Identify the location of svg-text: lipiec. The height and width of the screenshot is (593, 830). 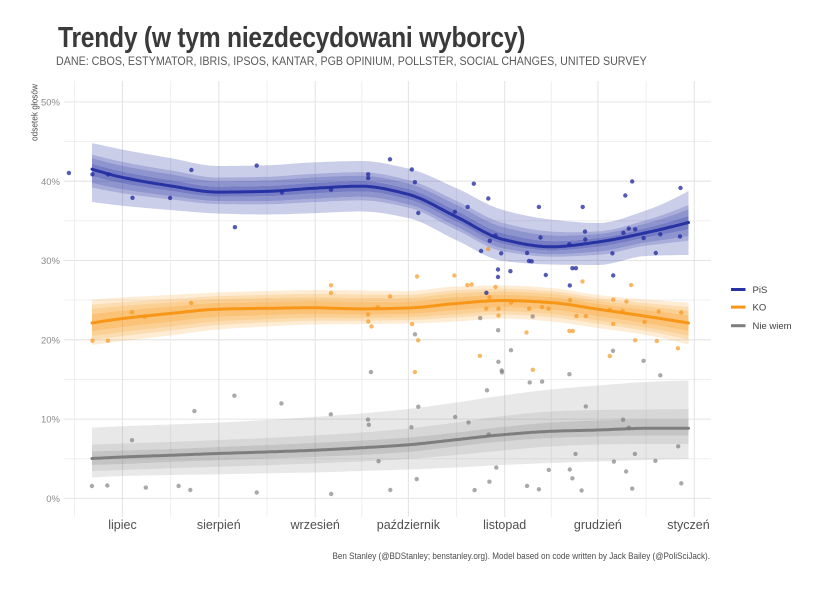
(122, 525).